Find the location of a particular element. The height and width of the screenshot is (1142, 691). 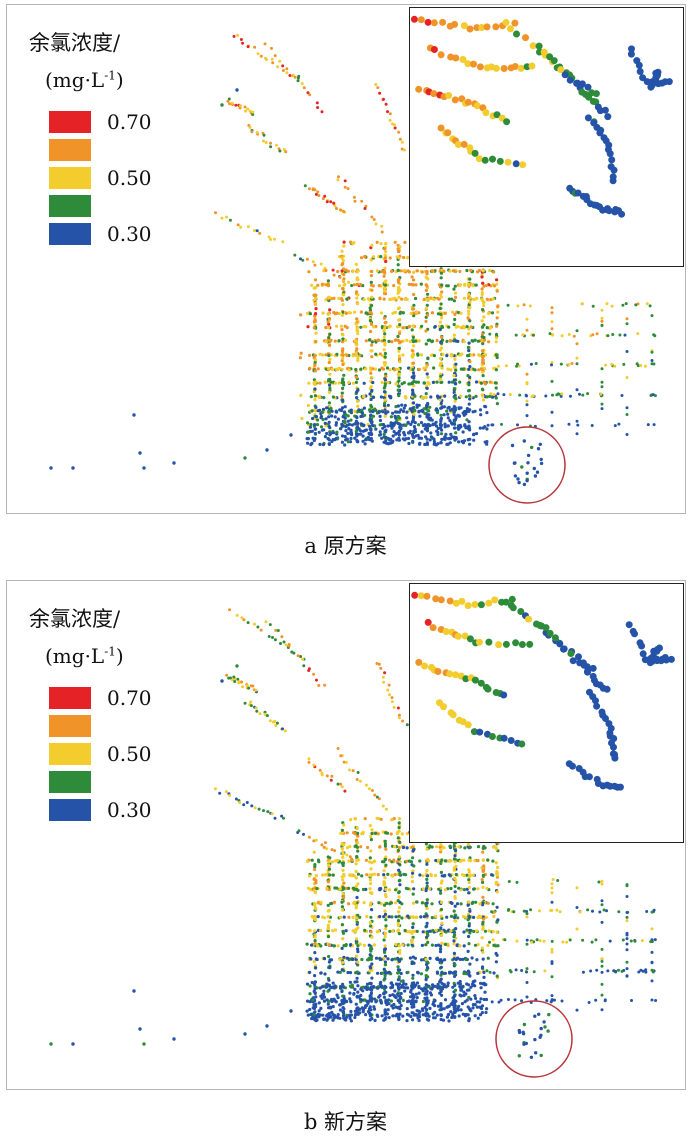

caption-original: a 原方案 is located at coordinates (345, 546).